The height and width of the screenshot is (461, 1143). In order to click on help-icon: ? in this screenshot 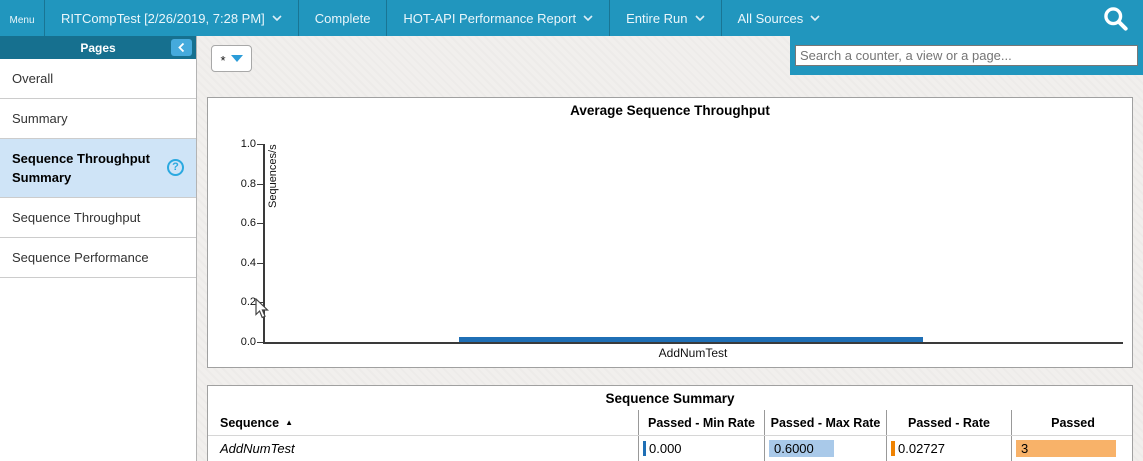, I will do `click(175, 167)`.